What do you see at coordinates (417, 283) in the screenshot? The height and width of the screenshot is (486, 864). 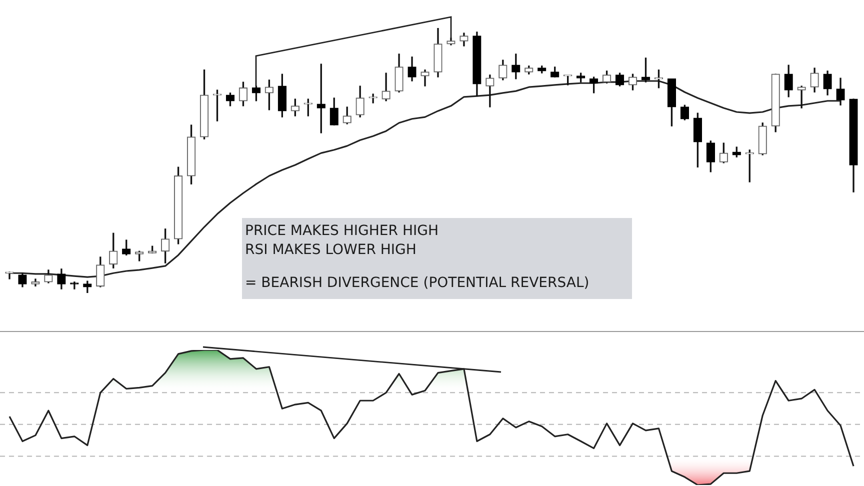 I see `annotation: = BEARISH DIVERGENCE (POTENTIAL REVERSAL)` at bounding box center [417, 283].